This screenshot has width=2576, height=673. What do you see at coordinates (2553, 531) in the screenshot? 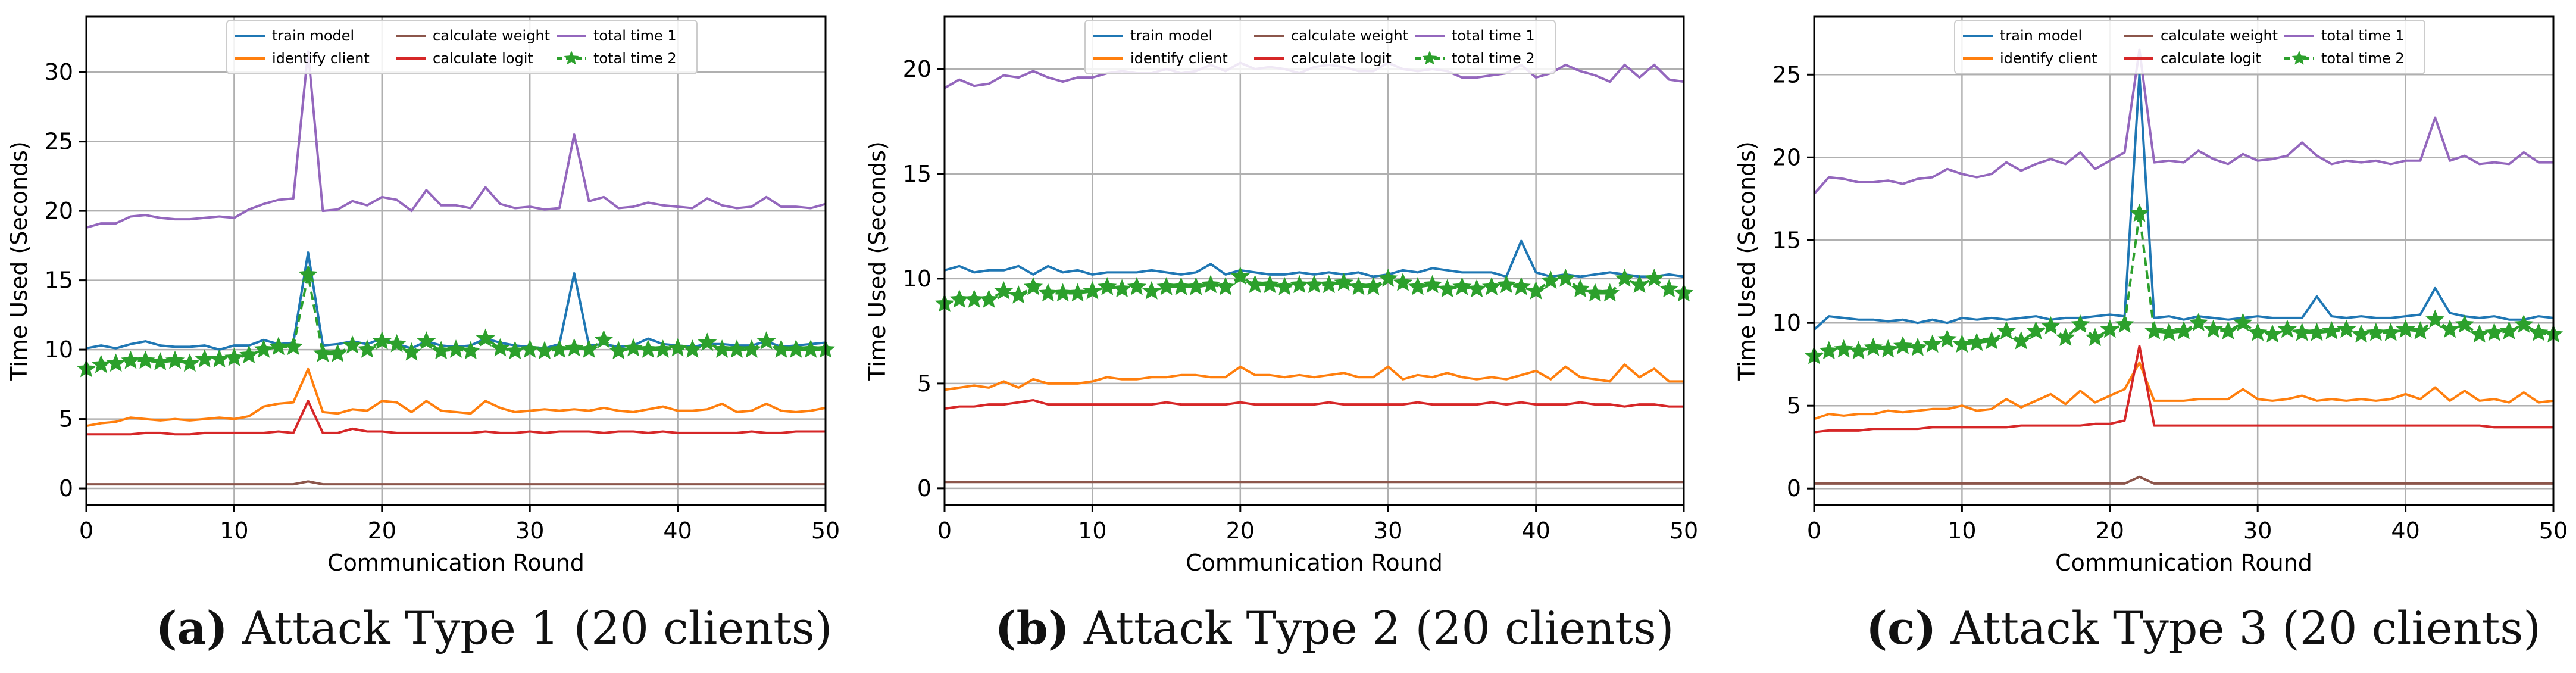
I see `x-tick-label: 50` at bounding box center [2553, 531].